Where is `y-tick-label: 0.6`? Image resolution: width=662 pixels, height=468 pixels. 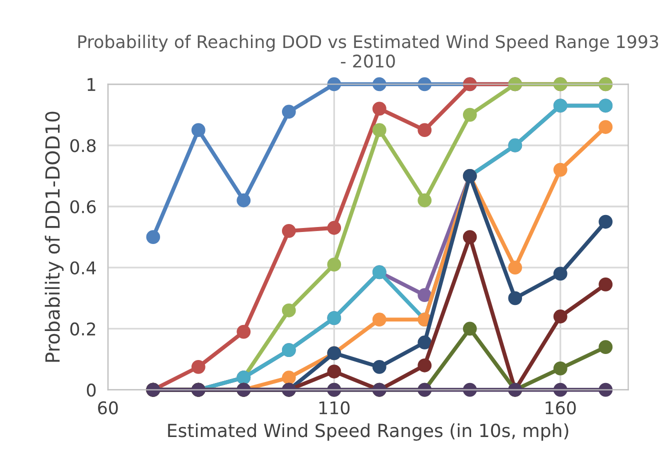
y-tick-label: 0.6 is located at coordinates (83, 207).